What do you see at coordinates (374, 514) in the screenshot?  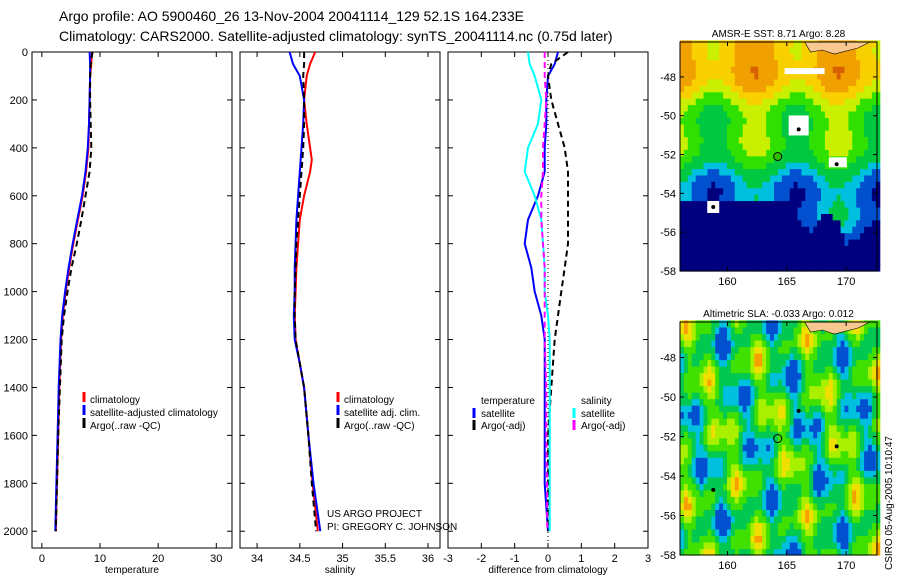 I see `credit-line-1: US ARGO PROJECT` at bounding box center [374, 514].